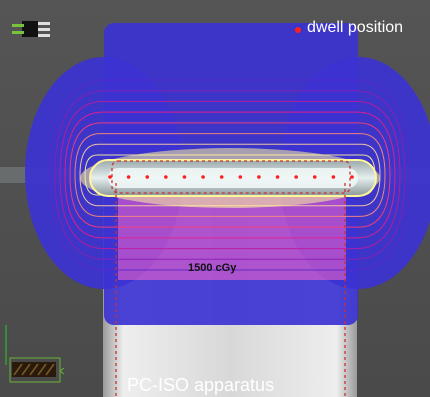  Describe the element at coordinates (212, 268) in the screenshot. I see `isodose-label: 1500 cGy` at that location.